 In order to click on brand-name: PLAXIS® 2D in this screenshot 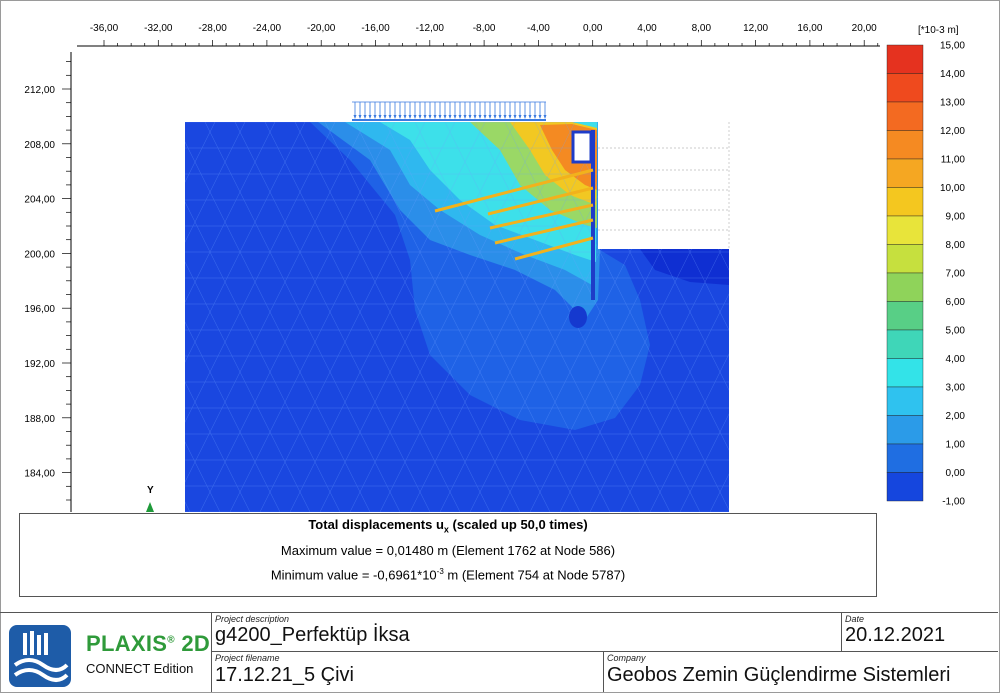, I will do `click(148, 643)`.